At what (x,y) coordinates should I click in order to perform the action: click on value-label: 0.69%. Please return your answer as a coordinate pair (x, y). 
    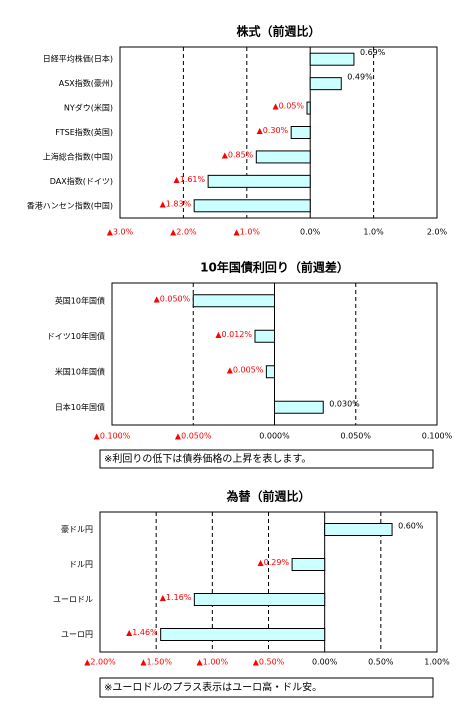
    Looking at the image, I should click on (373, 52).